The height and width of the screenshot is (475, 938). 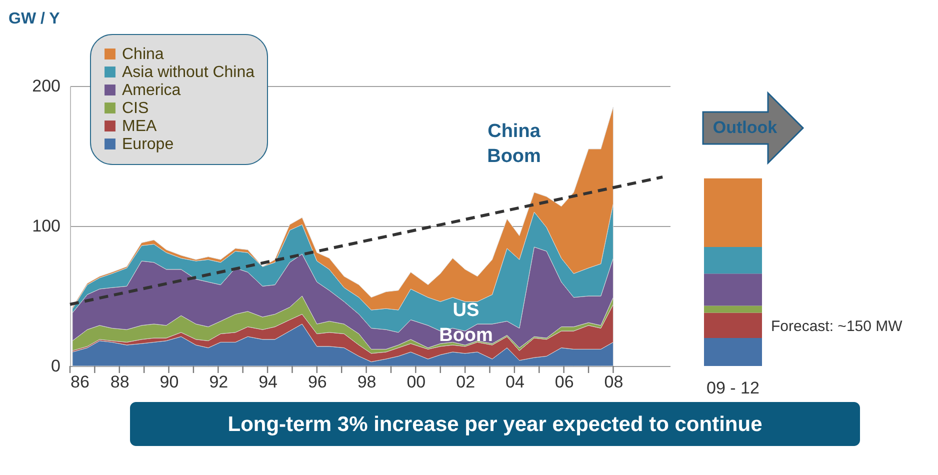 I want to click on text: Forecast: ~150 MW, so click(x=837, y=326).